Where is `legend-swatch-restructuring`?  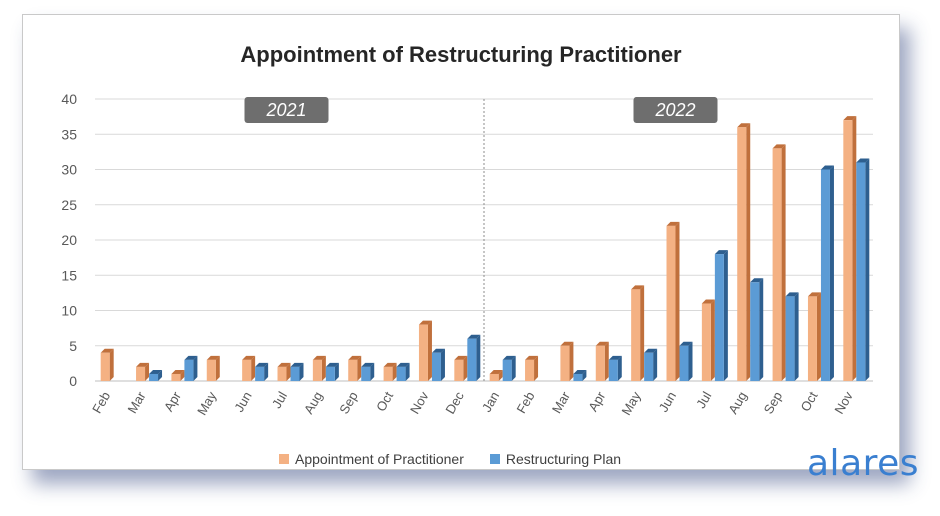 legend-swatch-restructuring is located at coordinates (494, 459).